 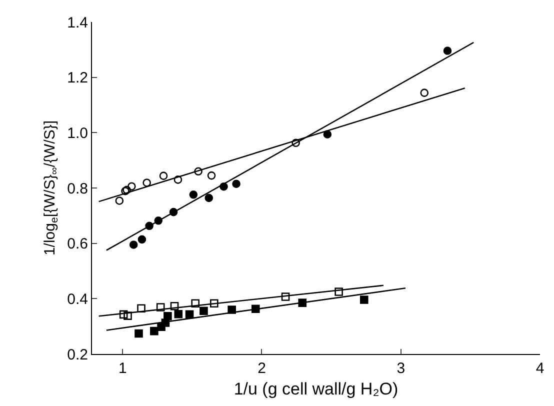 I want to click on y-tick-label: 0.6, so click(x=77, y=244).